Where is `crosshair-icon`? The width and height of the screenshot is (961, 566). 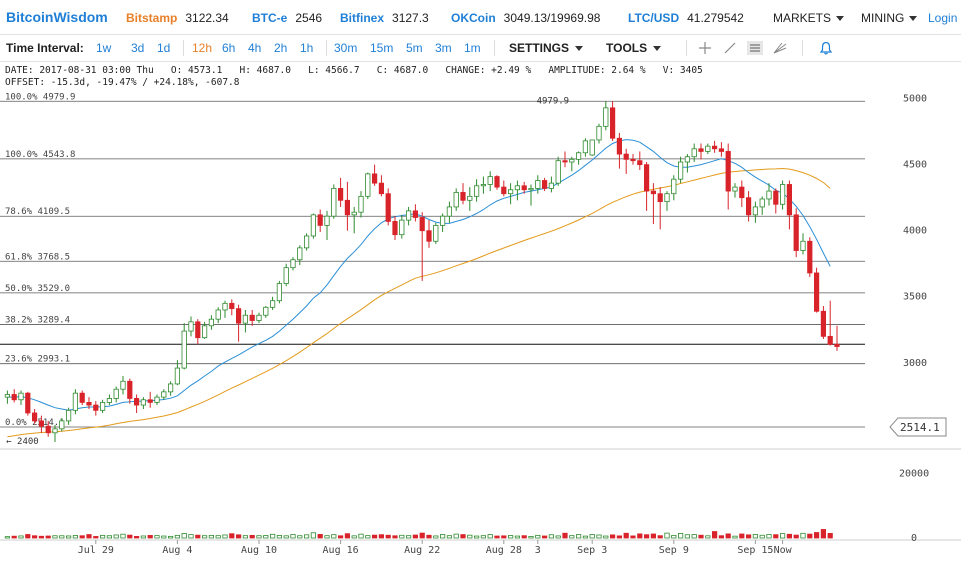 crosshair-icon is located at coordinates (705, 48).